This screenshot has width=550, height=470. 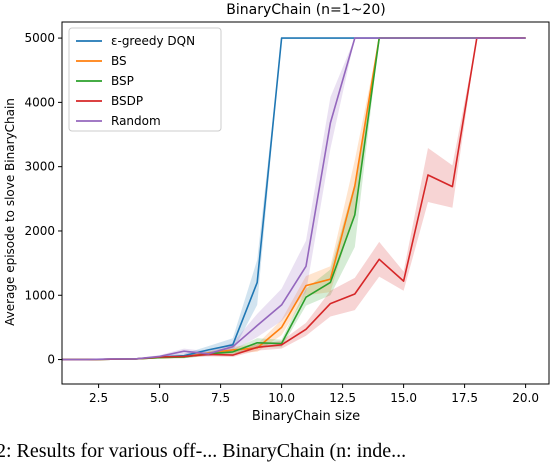 What do you see at coordinates (305, 10) in the screenshot?
I see `chart-title: BinaryChain (n=1~20)` at bounding box center [305, 10].